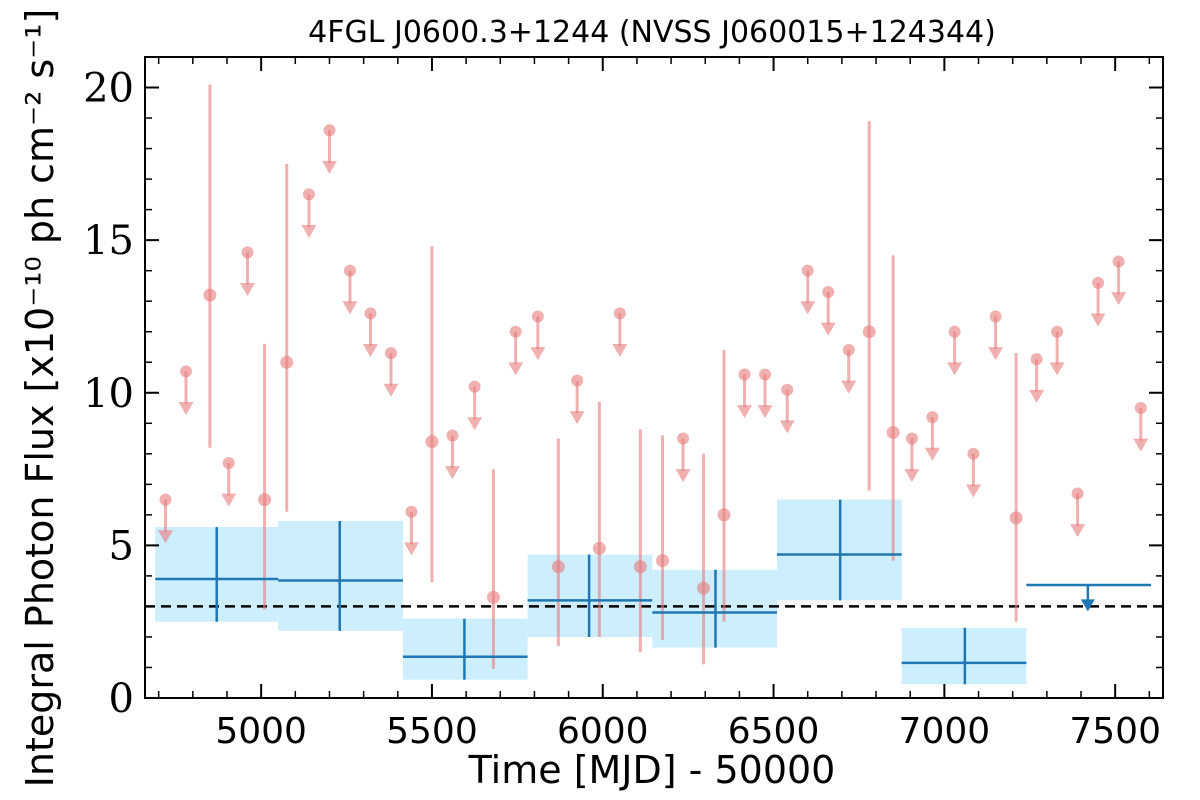 This screenshot has height=800, width=1200. What do you see at coordinates (945, 731) in the screenshot?
I see `x-tick-label-7000: 7000` at bounding box center [945, 731].